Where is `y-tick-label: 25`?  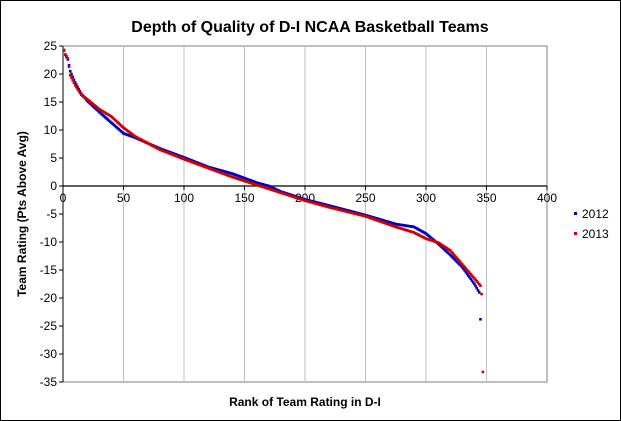
y-tick-label: 25 is located at coordinates (51, 46).